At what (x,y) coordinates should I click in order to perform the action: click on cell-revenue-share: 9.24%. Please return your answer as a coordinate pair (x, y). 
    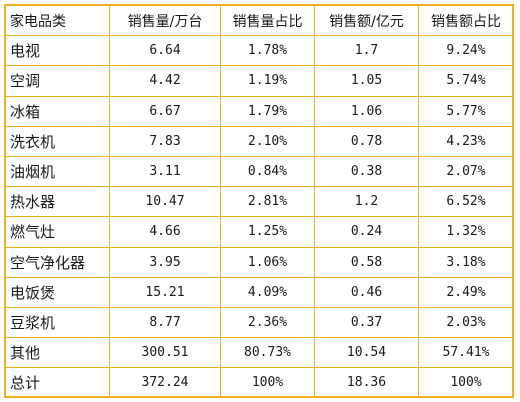
    Looking at the image, I should click on (466, 51).